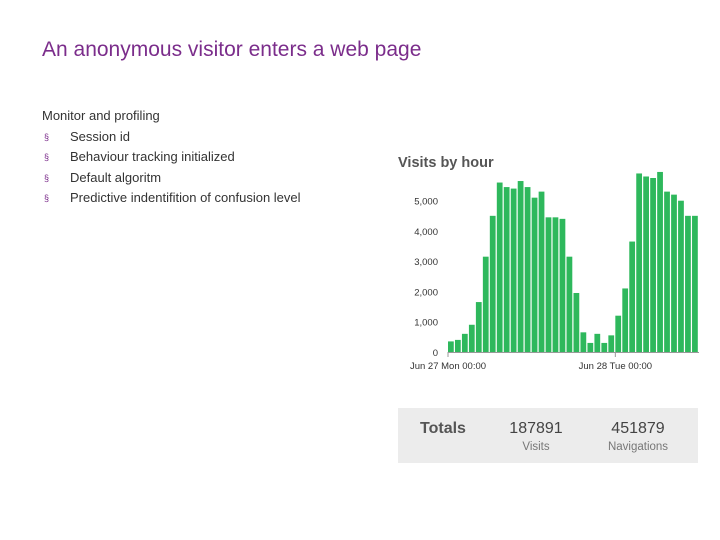 This screenshot has width=720, height=540. What do you see at coordinates (100, 136) in the screenshot?
I see `bullet-text: Session id` at bounding box center [100, 136].